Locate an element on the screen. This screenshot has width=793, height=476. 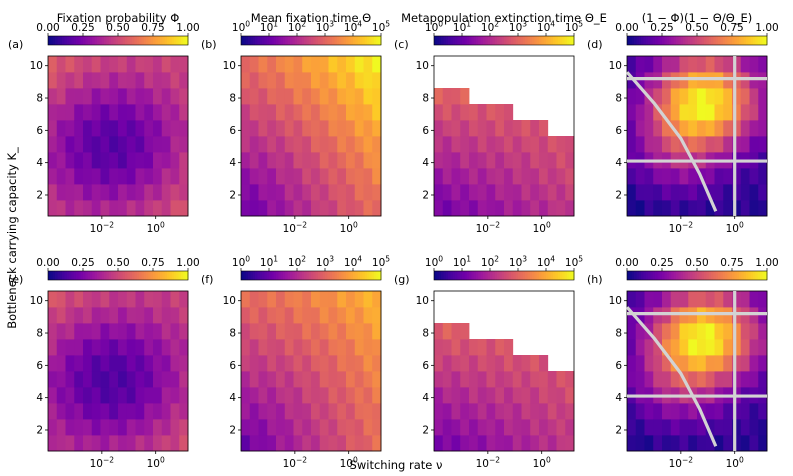
column-title: (1 − Φ)(1 − Θ/Θ_E) is located at coordinates (697, 18).